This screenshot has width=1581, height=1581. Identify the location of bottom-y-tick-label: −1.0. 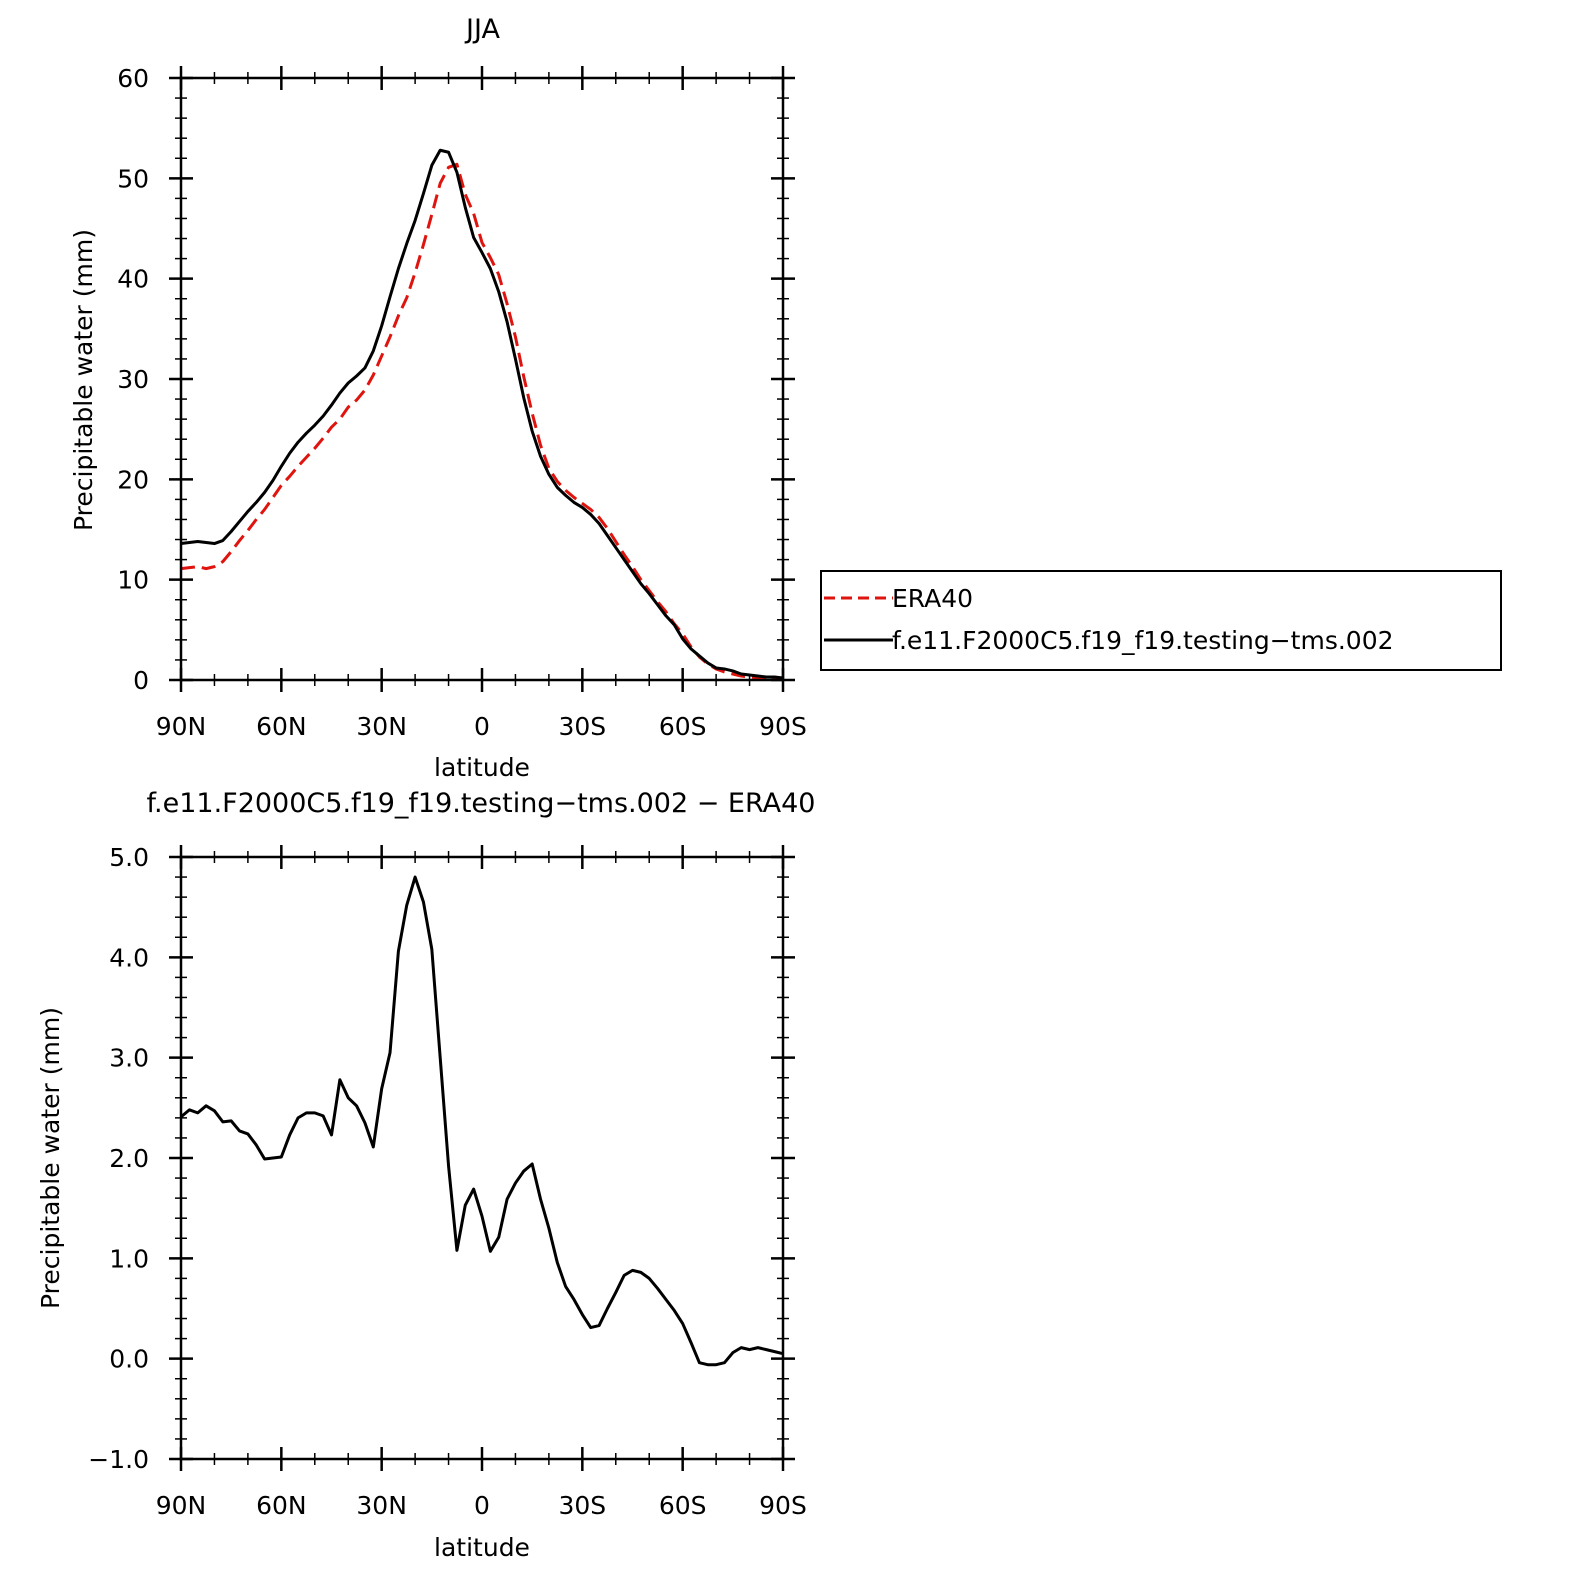
(118, 1459).